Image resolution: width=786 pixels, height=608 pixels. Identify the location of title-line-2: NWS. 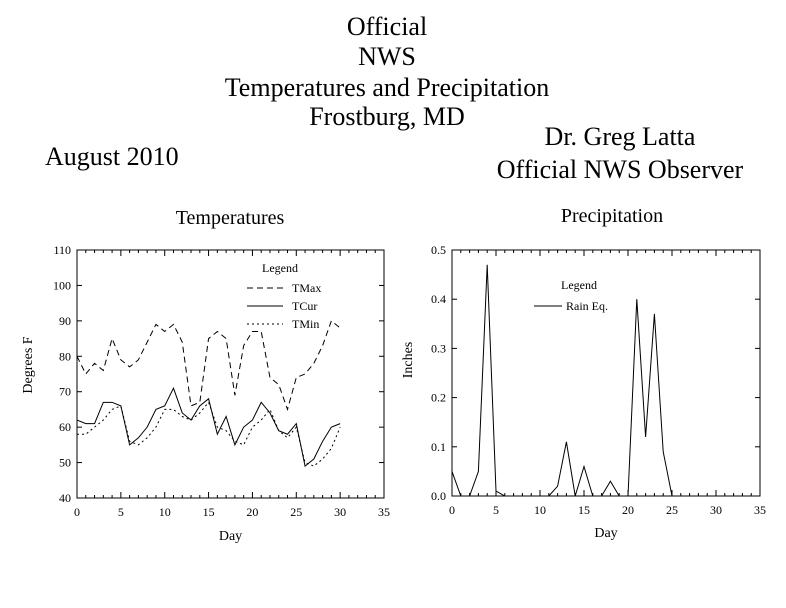
(387, 56).